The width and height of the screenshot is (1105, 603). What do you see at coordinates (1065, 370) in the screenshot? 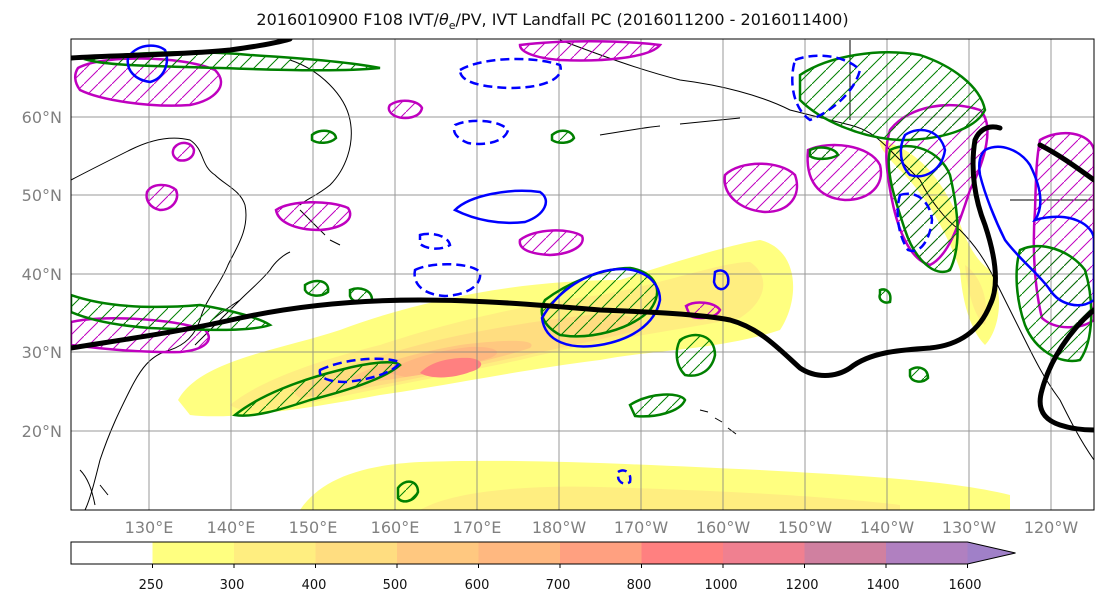
I see `pc-contour-southeast` at bounding box center [1065, 370].